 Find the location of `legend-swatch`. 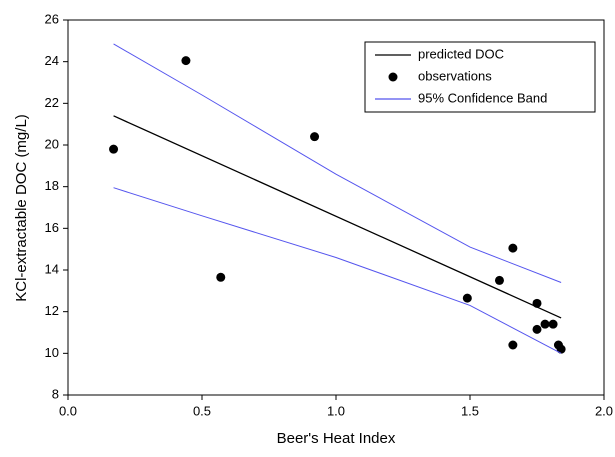

legend-swatch is located at coordinates (393, 77).